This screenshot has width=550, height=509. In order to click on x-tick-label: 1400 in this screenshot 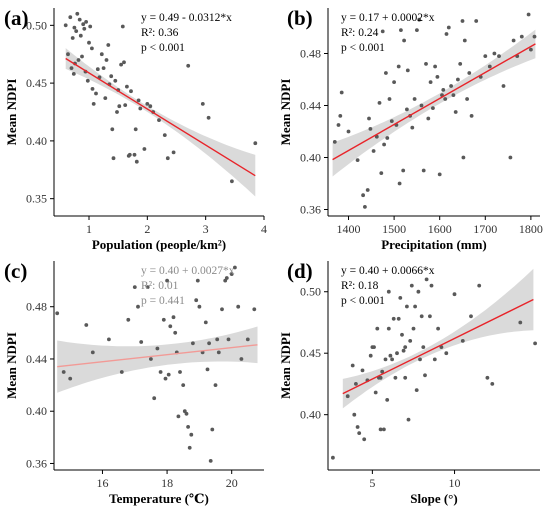, I will do `click(349, 229)`.